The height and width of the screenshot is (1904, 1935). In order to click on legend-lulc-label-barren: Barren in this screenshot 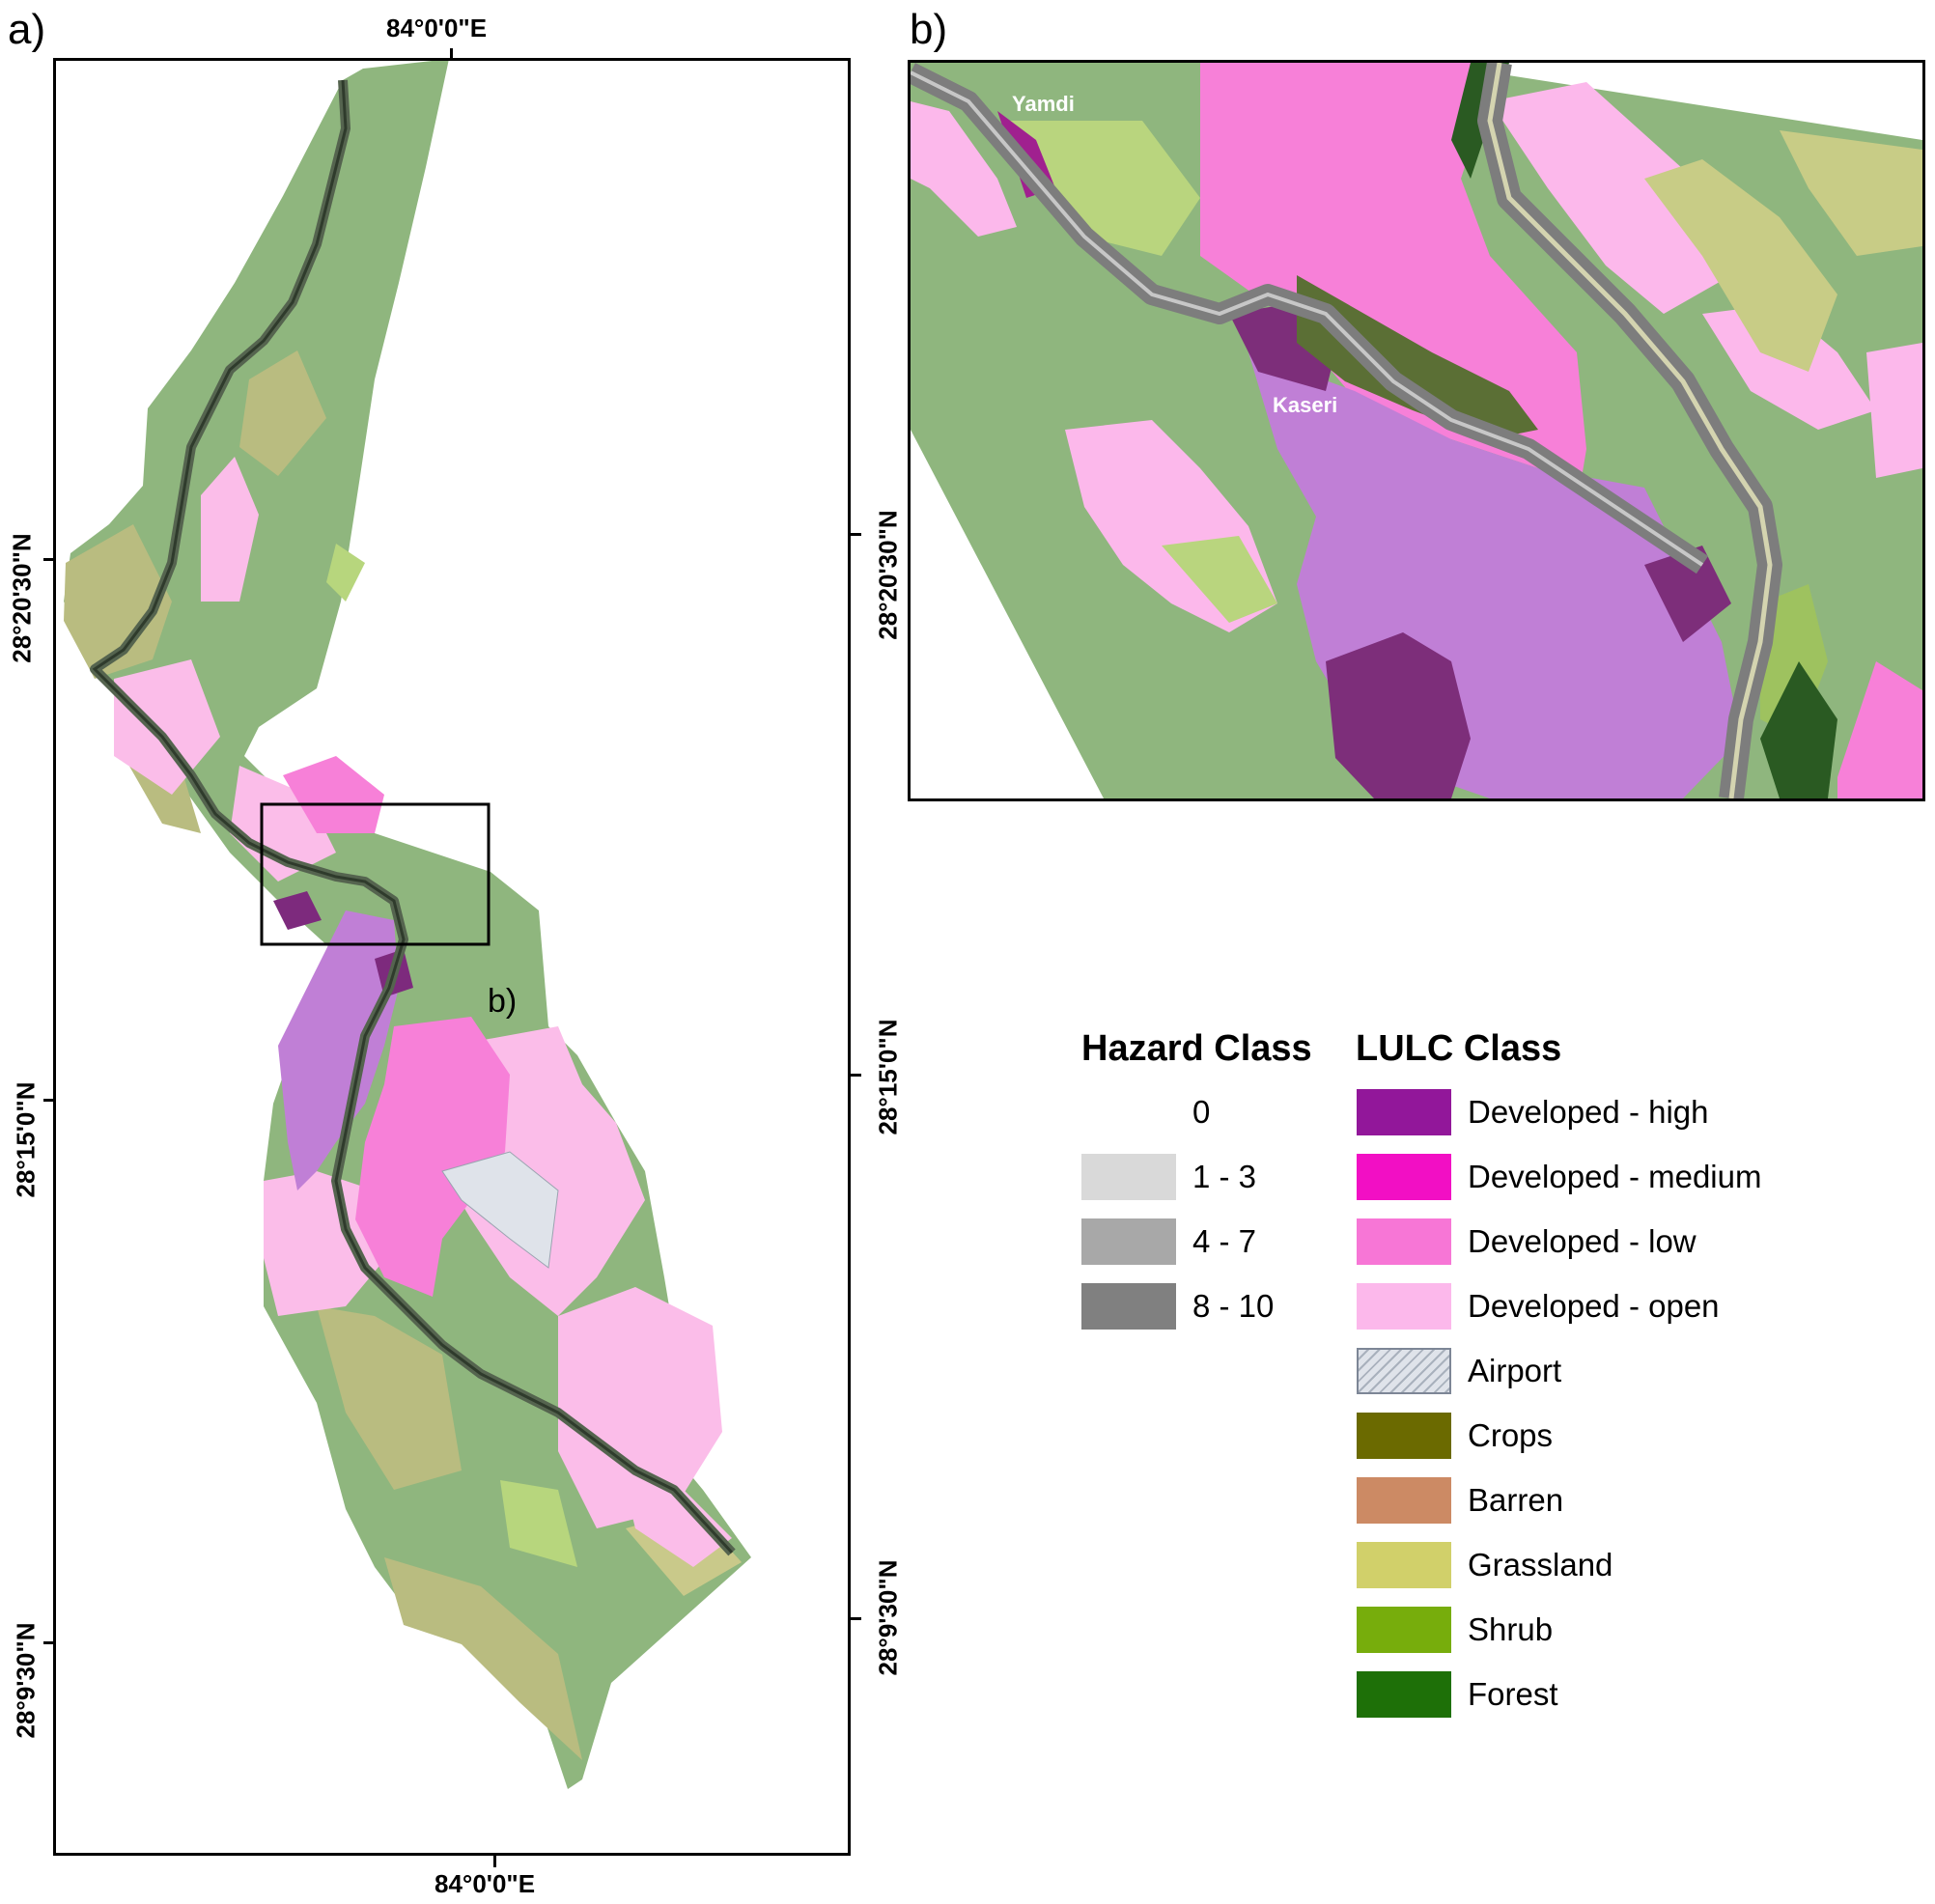, I will do `click(1516, 1500)`.